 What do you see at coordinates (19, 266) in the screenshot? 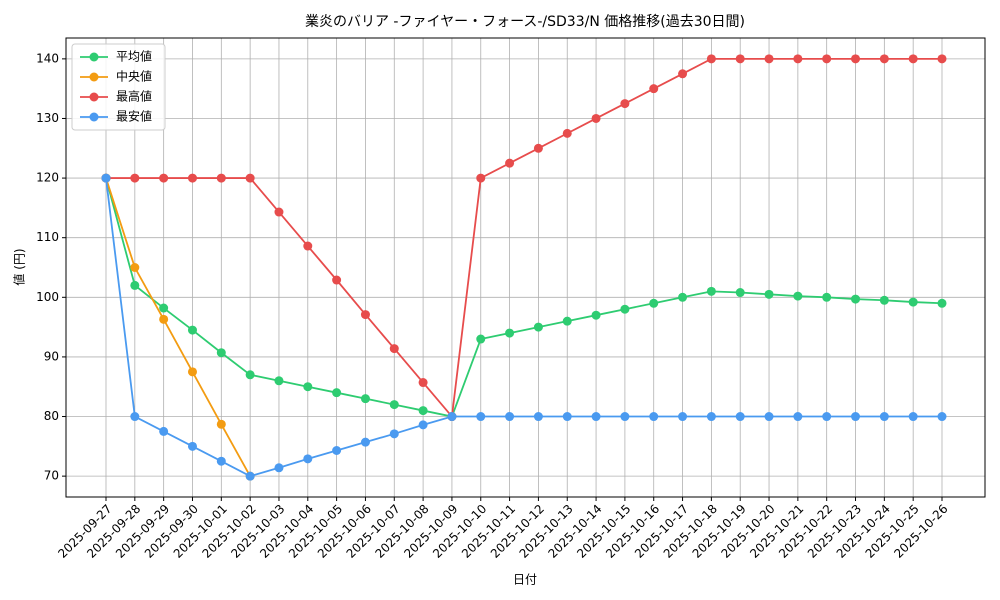
I see `y-axis-label: 値 (円)` at bounding box center [19, 266].